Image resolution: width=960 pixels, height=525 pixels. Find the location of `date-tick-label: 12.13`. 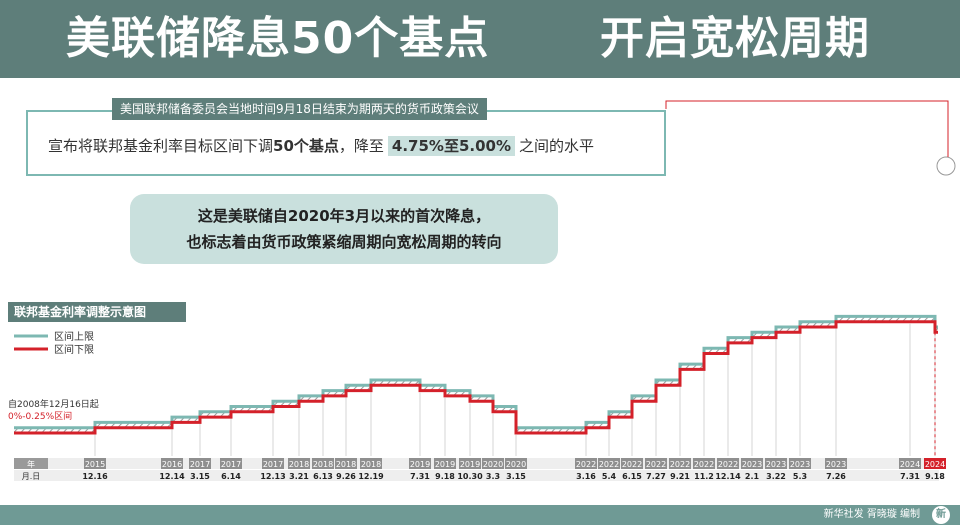

date-tick-label: 12.13 is located at coordinates (272, 476).